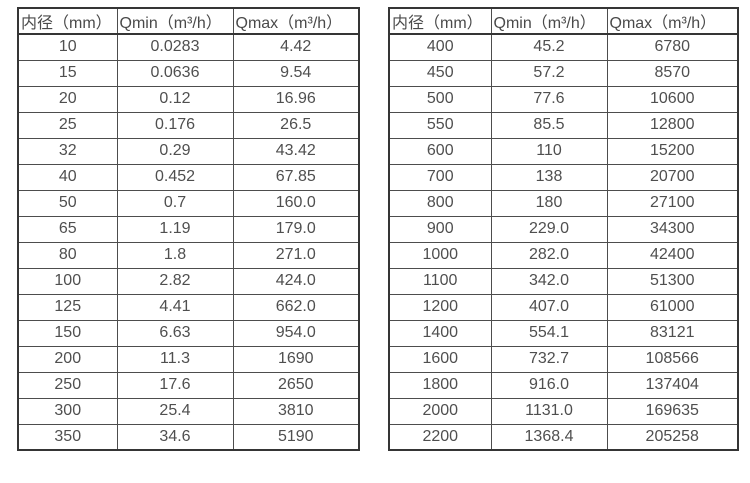  What do you see at coordinates (672, 99) in the screenshot?
I see `table-cell: 10600` at bounding box center [672, 99].